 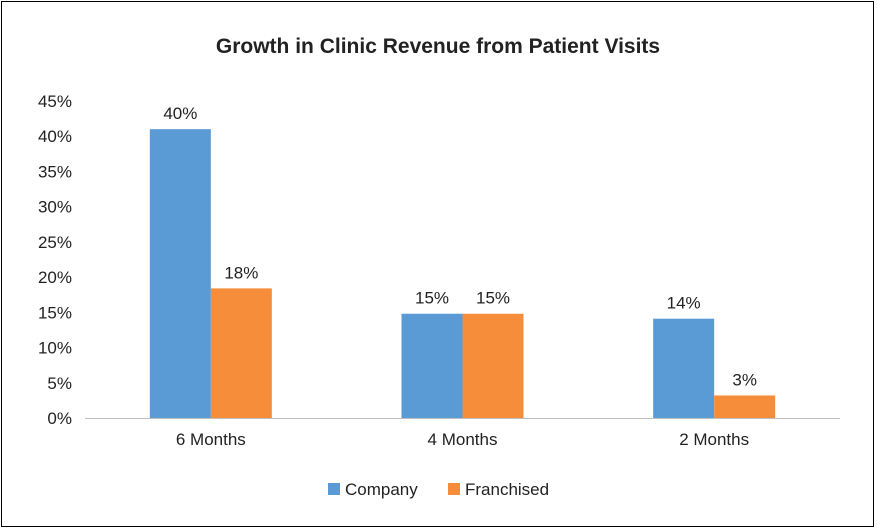 What do you see at coordinates (744, 379) in the screenshot?
I see `data-label: 3%` at bounding box center [744, 379].